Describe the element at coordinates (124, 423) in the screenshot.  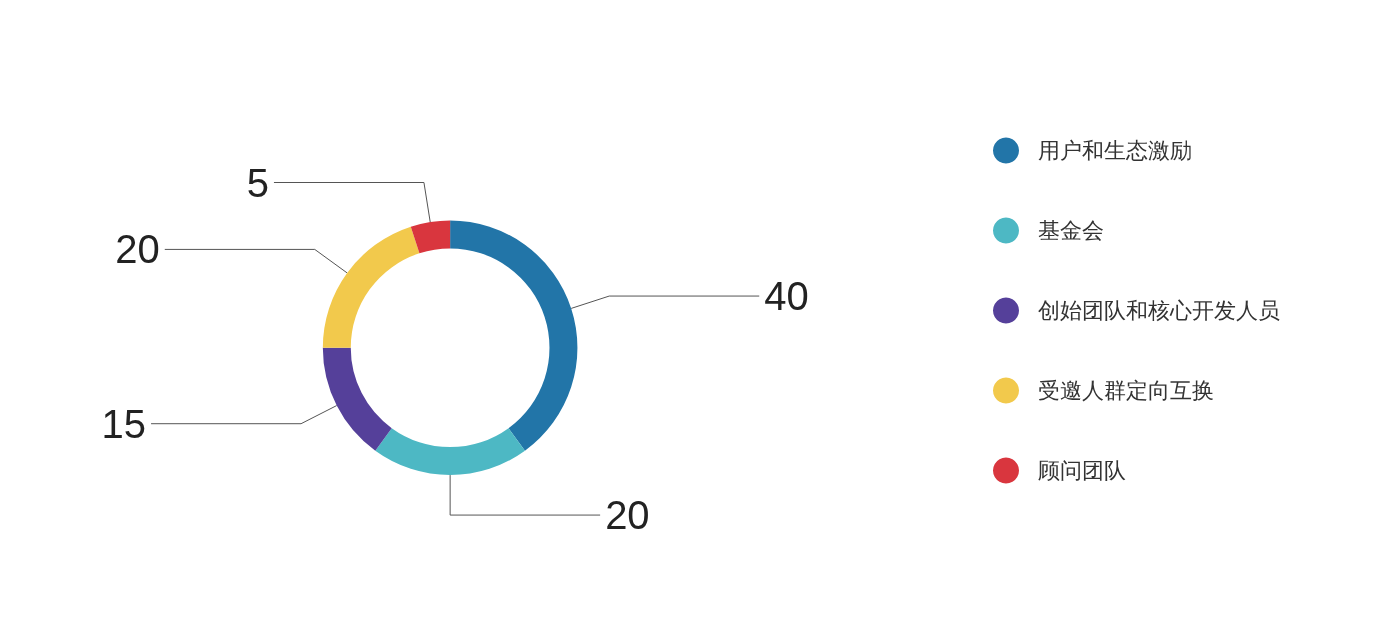
I see `data-label: 15` at that location.